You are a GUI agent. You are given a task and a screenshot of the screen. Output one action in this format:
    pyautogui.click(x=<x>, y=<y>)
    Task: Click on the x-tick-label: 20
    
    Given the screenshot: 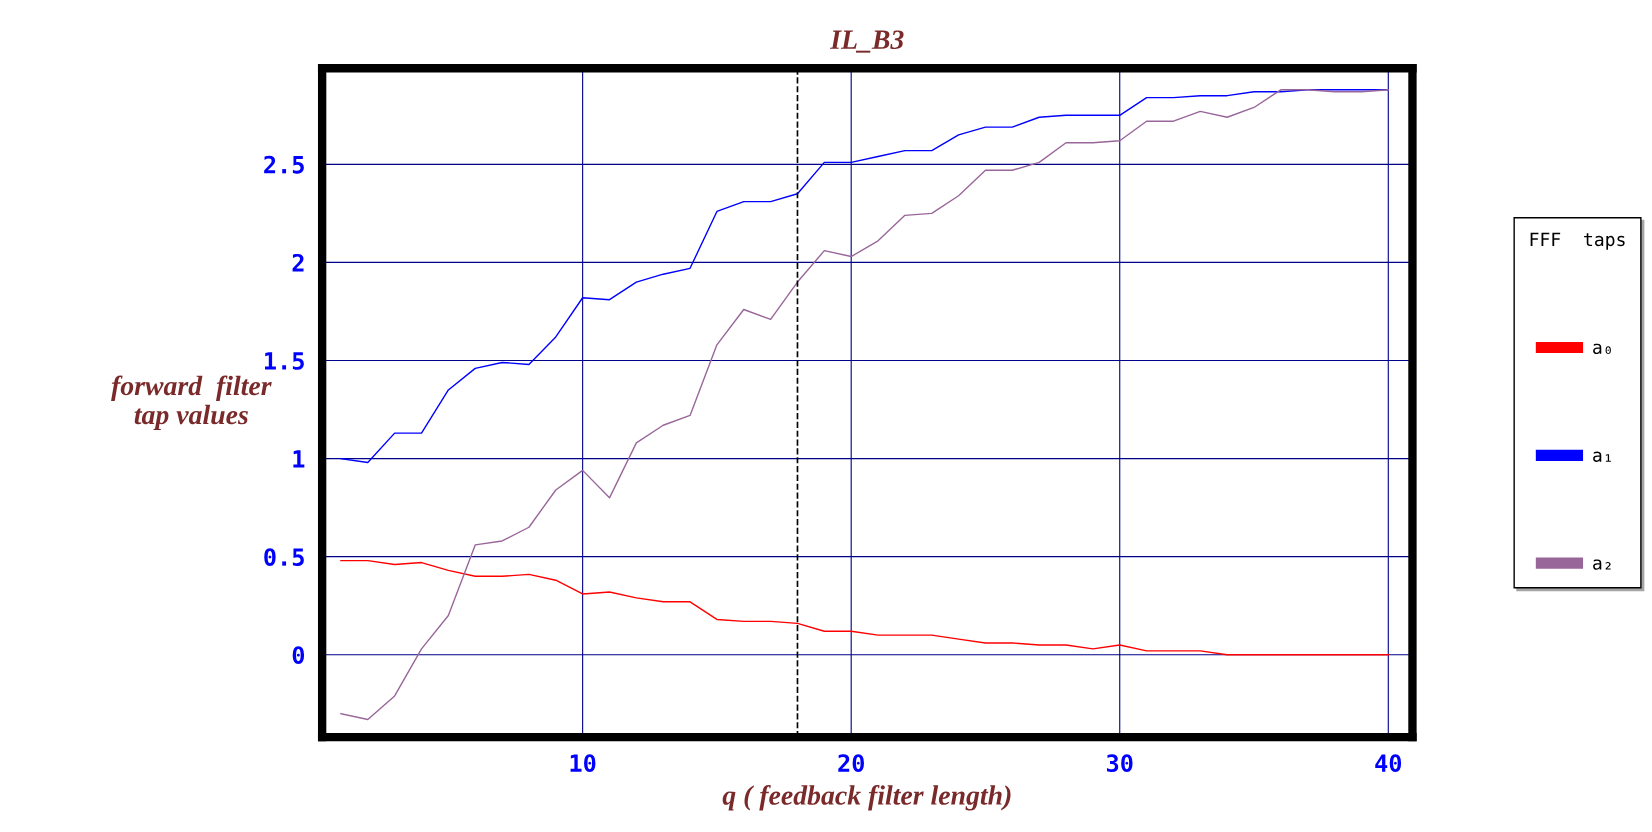 What is the action you would take?
    pyautogui.click(x=851, y=763)
    